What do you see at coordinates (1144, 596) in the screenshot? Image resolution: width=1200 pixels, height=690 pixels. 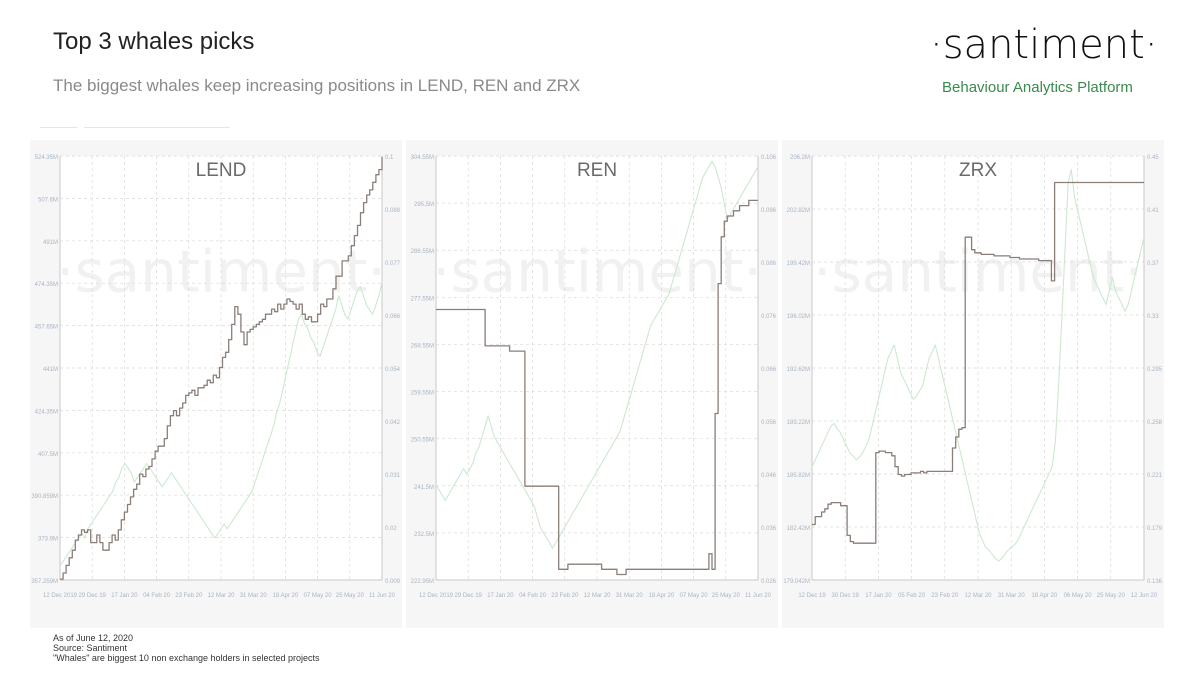 I see `x-axis-tick-label: 12 Jun 20` at bounding box center [1144, 596].